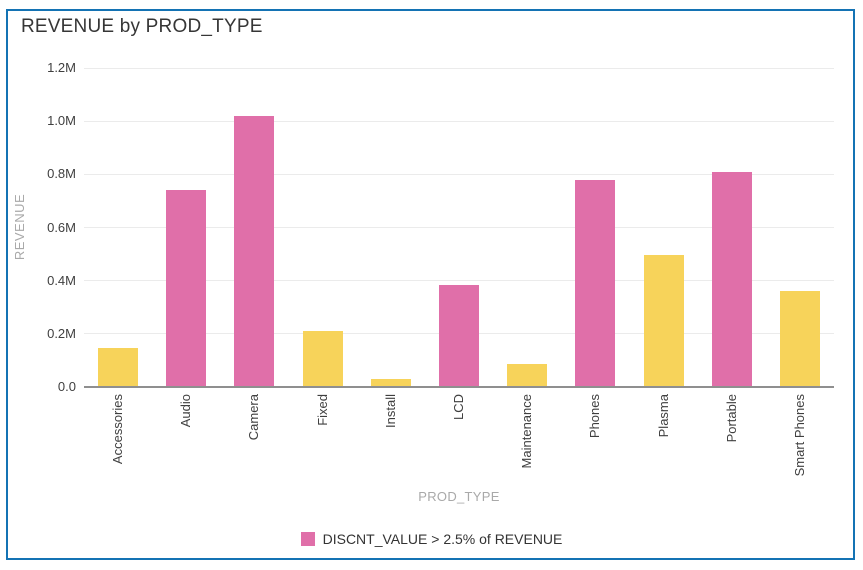 The width and height of the screenshot is (863, 570). Describe the element at coordinates (186, 411) in the screenshot. I see `xtick-label-audio: Audio` at that location.